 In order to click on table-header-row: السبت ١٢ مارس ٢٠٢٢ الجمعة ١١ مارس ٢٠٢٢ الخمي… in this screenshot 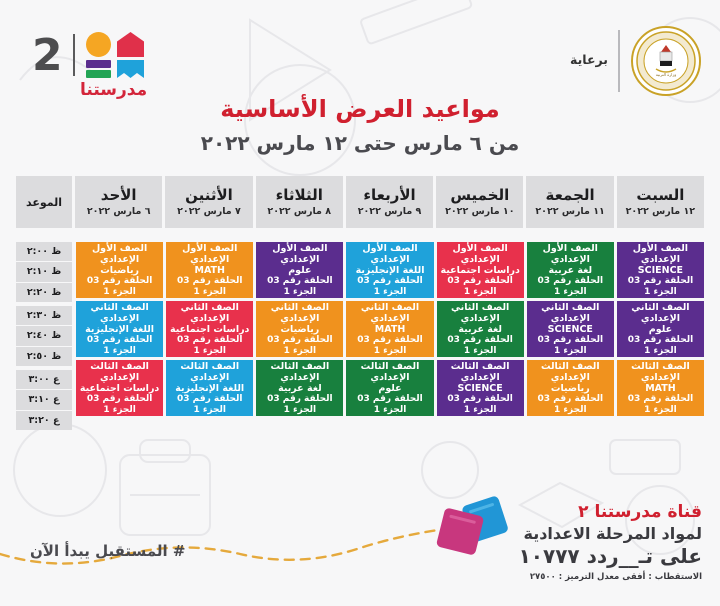, I will do `click(360, 202)`.